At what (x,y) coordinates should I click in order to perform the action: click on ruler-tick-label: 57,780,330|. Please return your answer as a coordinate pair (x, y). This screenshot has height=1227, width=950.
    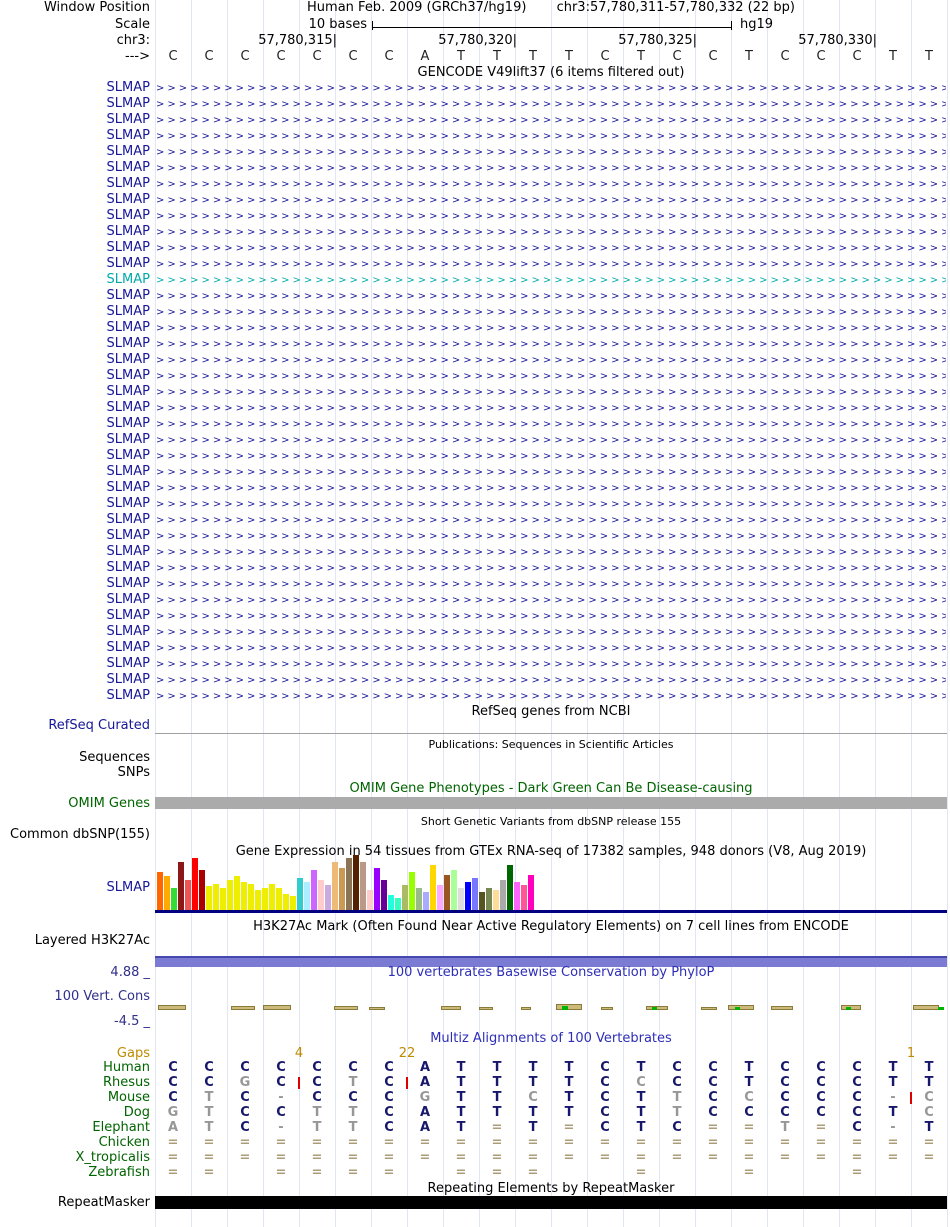
    Looking at the image, I should click on (837, 40).